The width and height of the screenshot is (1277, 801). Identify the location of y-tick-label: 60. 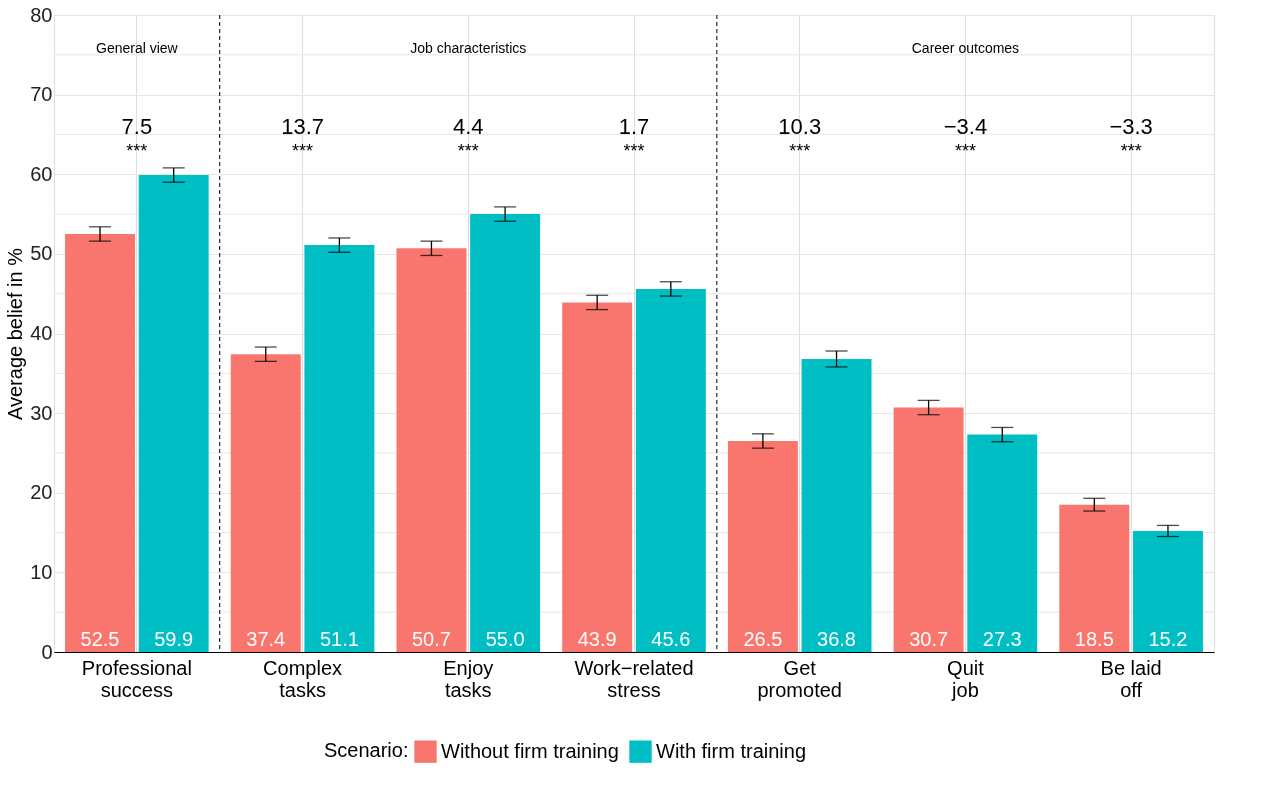
(41, 173).